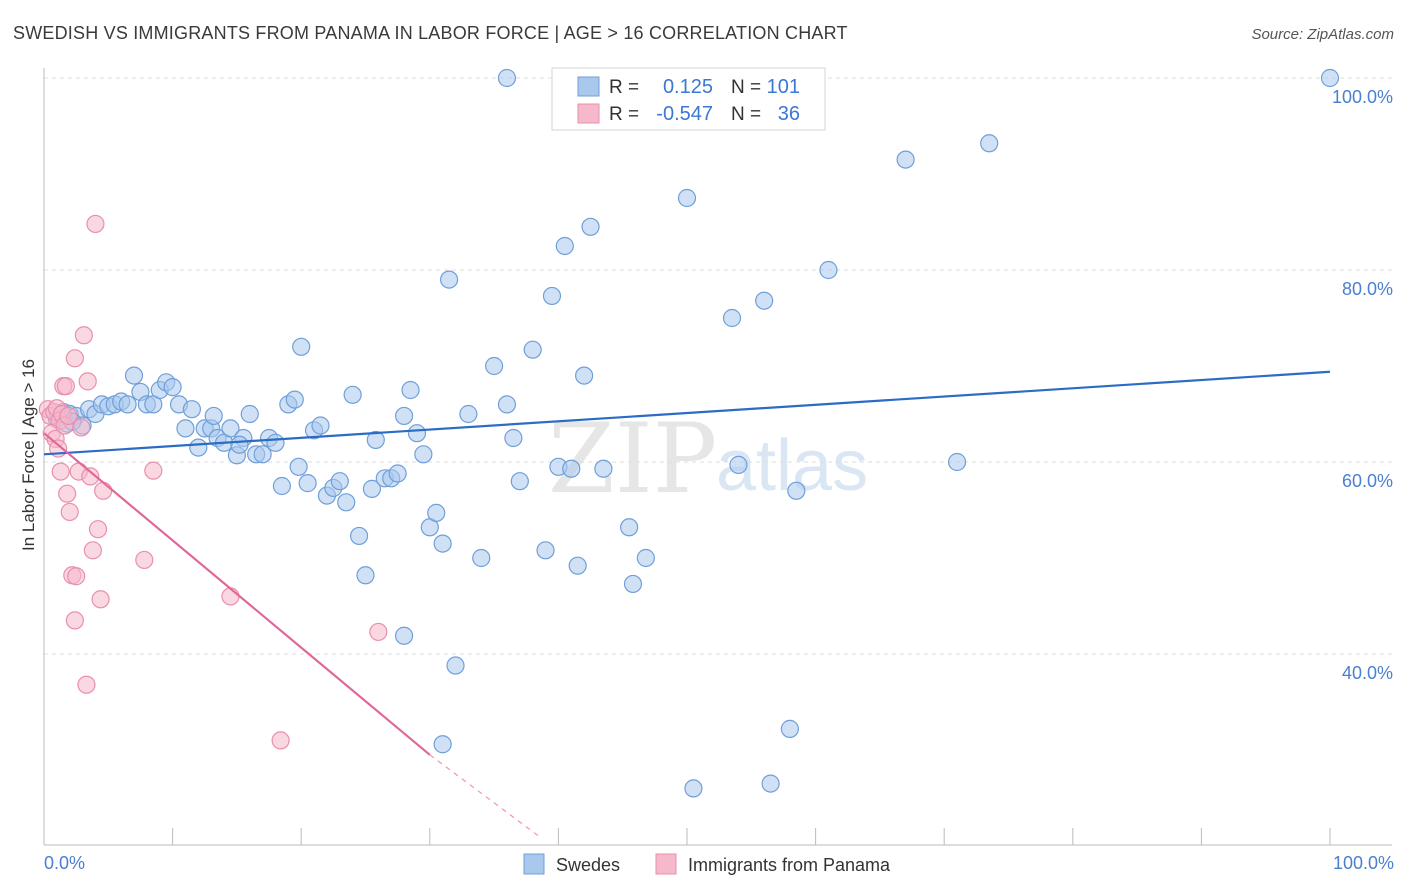 This screenshot has height=892, width=1406. Describe the element at coordinates (632, 459) in the screenshot. I see `watermark-zip: ZIP` at that location.